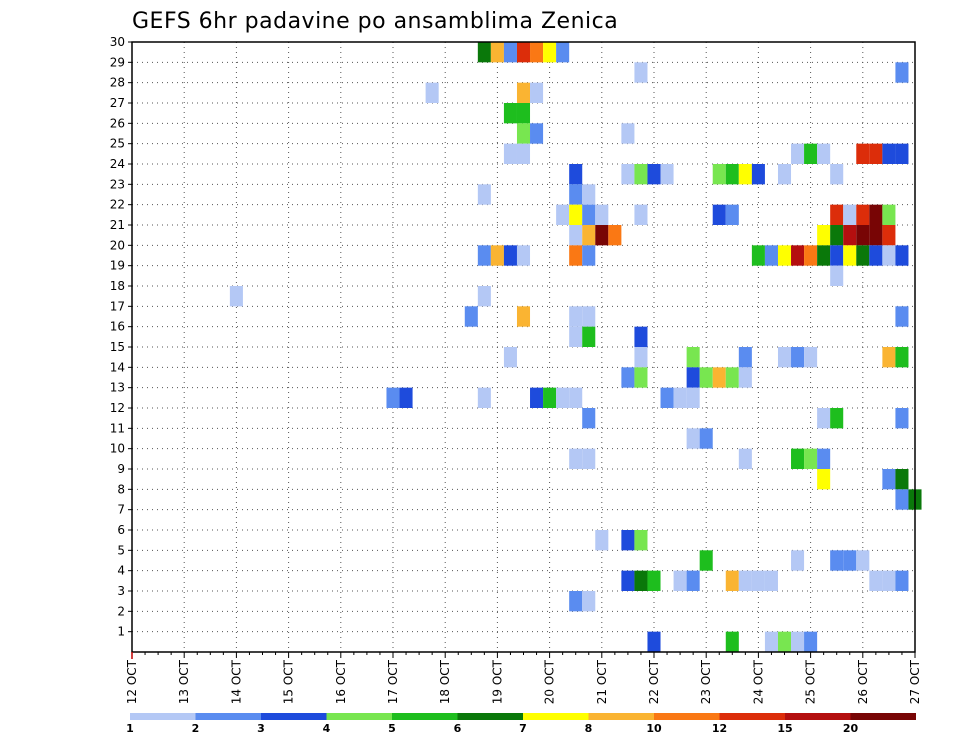  What do you see at coordinates (445, 681) in the screenshot?
I see `x-tick-label: 18 OCT` at bounding box center [445, 681].